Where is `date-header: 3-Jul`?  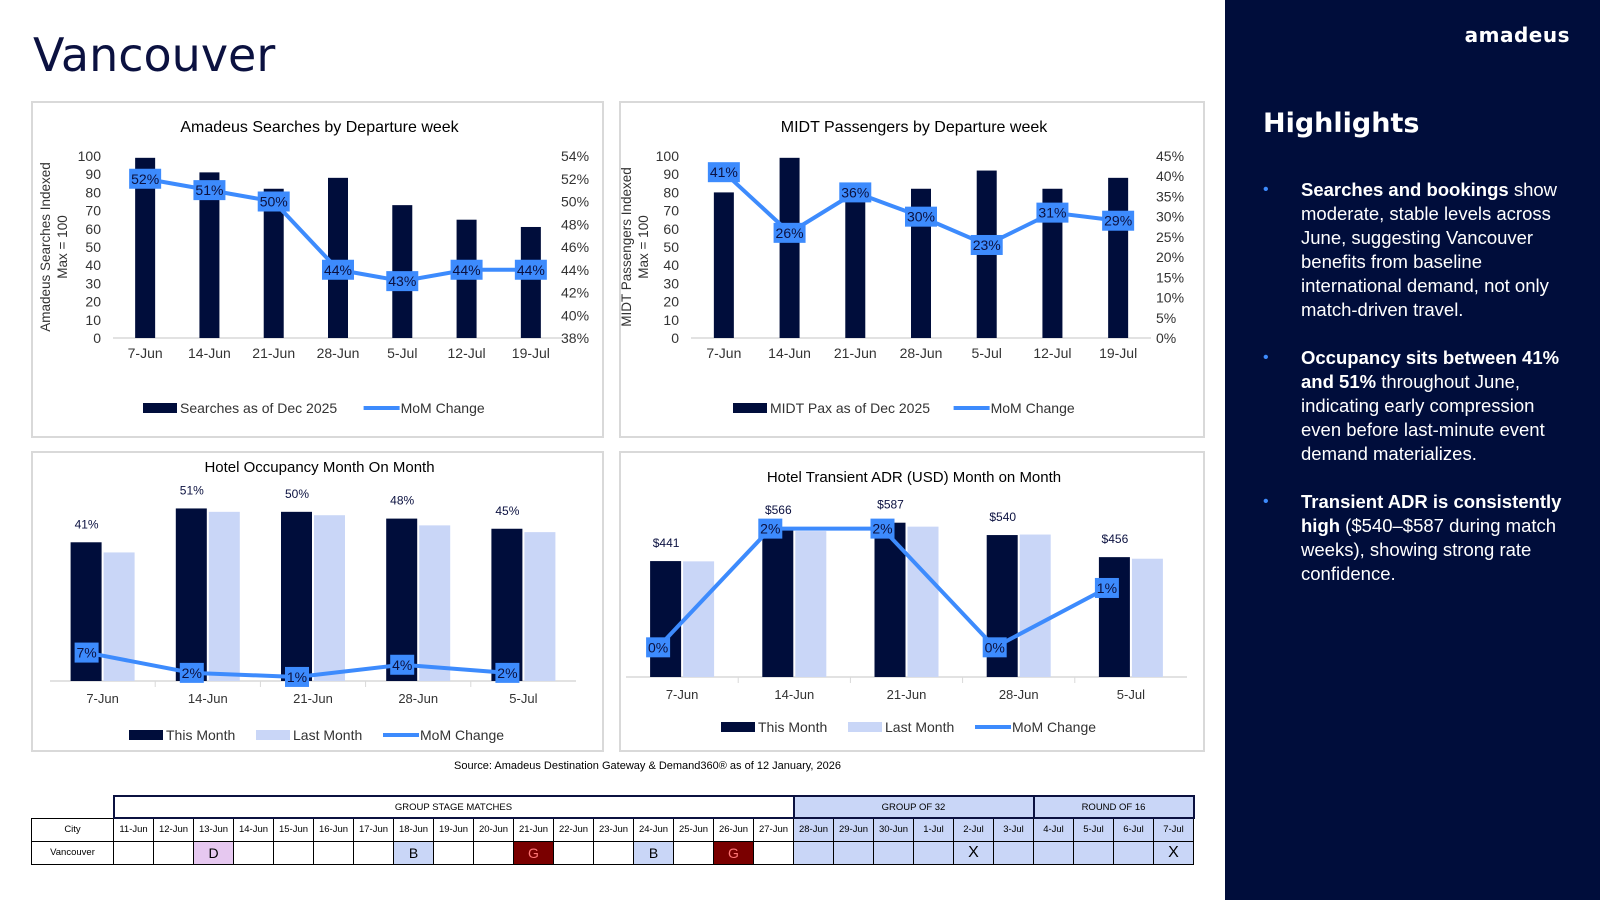
date-header: 3-Jul is located at coordinates (1013, 829).